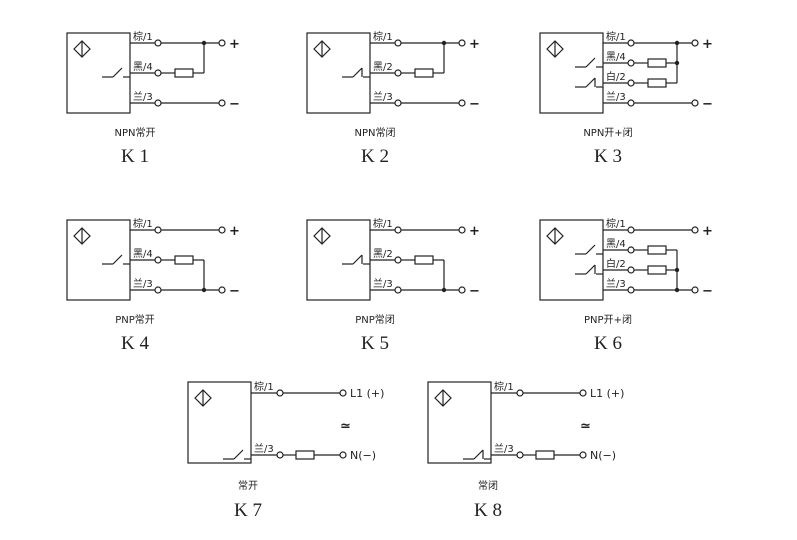 The height and width of the screenshot is (540, 797). I want to click on ac-symbol: ≃, so click(345, 426).